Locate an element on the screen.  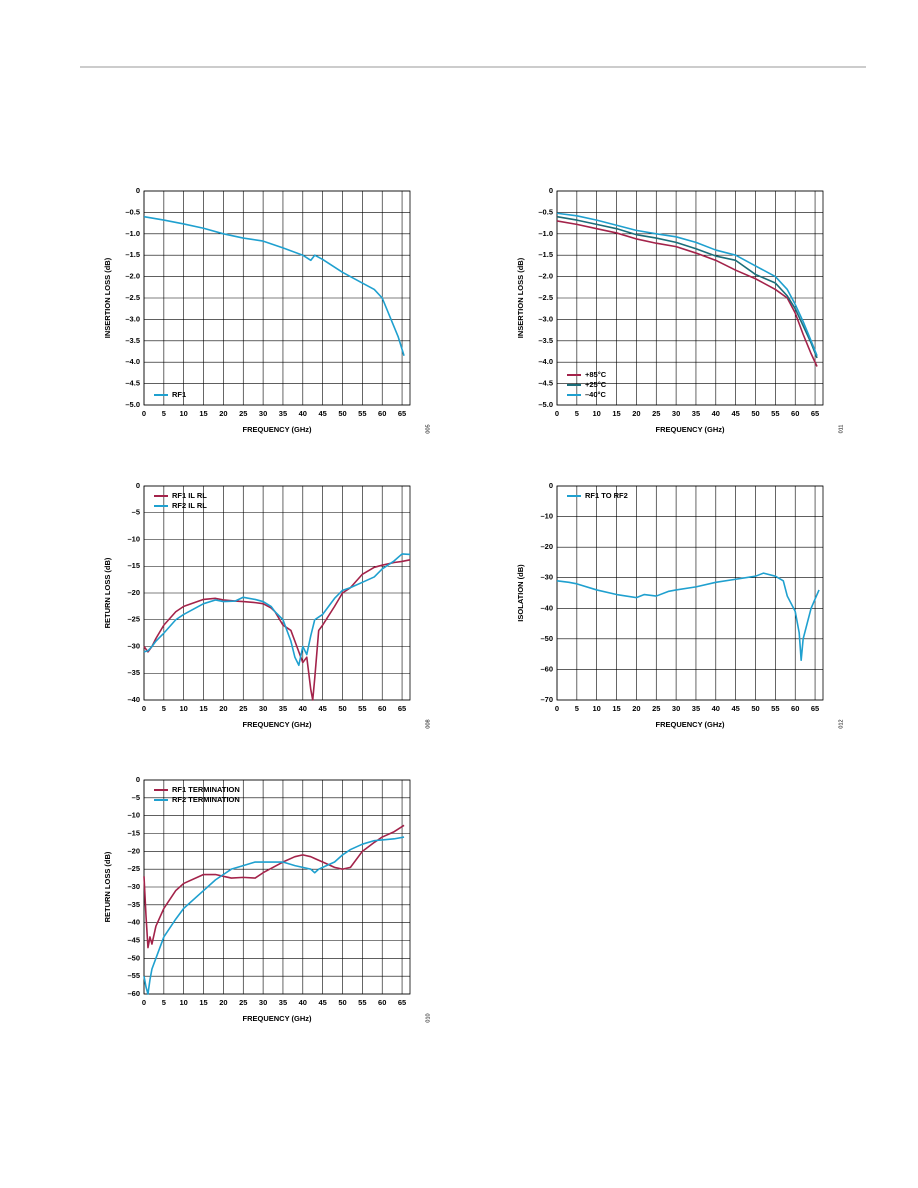
y-tick-label: –1.5 is located at coordinates (132, 254).